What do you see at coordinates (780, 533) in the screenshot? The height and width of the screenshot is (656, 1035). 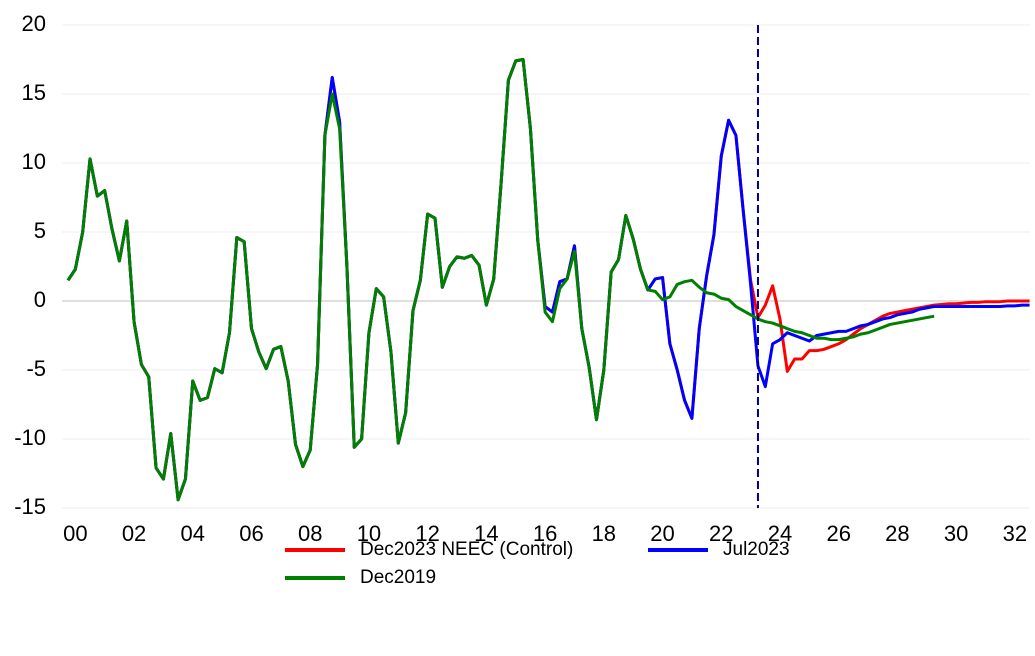 I see `x-tick-label: 24` at bounding box center [780, 533].